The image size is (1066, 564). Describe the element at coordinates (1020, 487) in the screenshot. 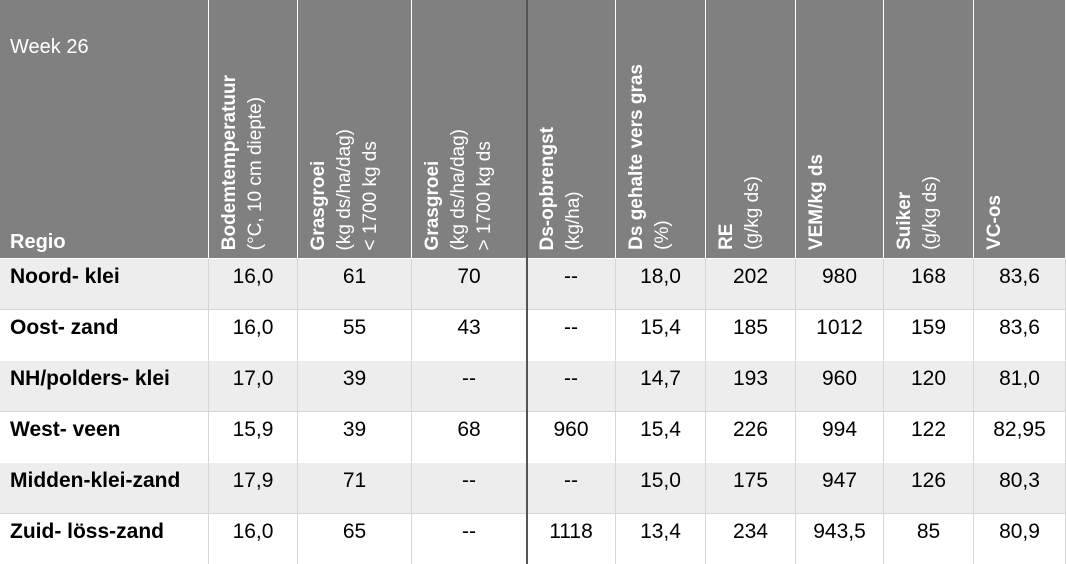

I see `value-cell: 80,3` at that location.